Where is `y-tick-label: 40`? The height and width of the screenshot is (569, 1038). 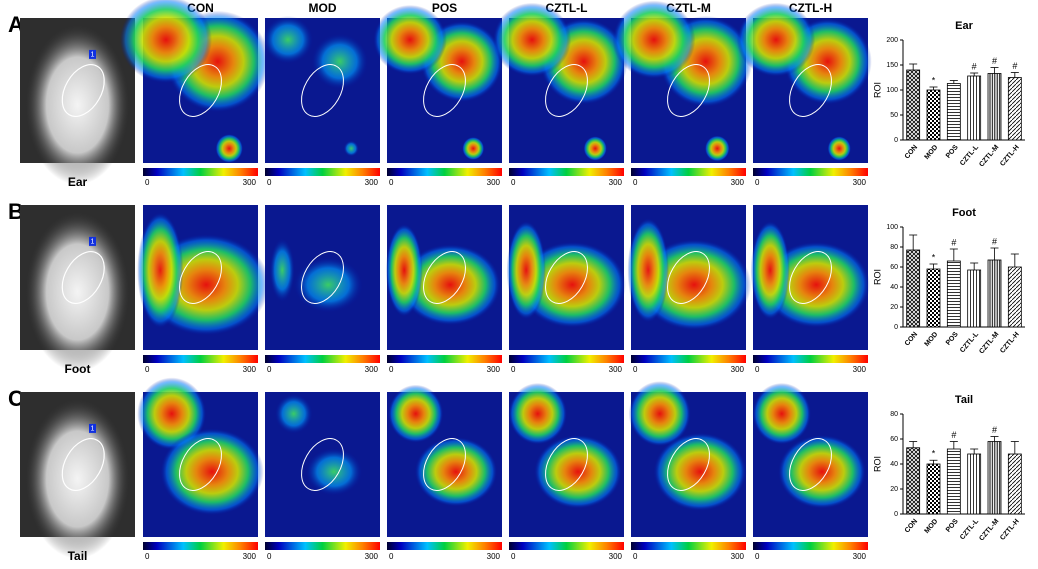 y-tick-label: 40 is located at coordinates (894, 287).